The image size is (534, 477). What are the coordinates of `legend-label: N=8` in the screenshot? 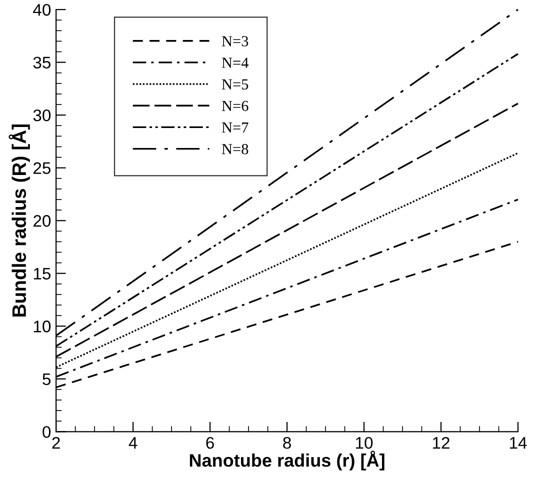 It's located at (235, 149).